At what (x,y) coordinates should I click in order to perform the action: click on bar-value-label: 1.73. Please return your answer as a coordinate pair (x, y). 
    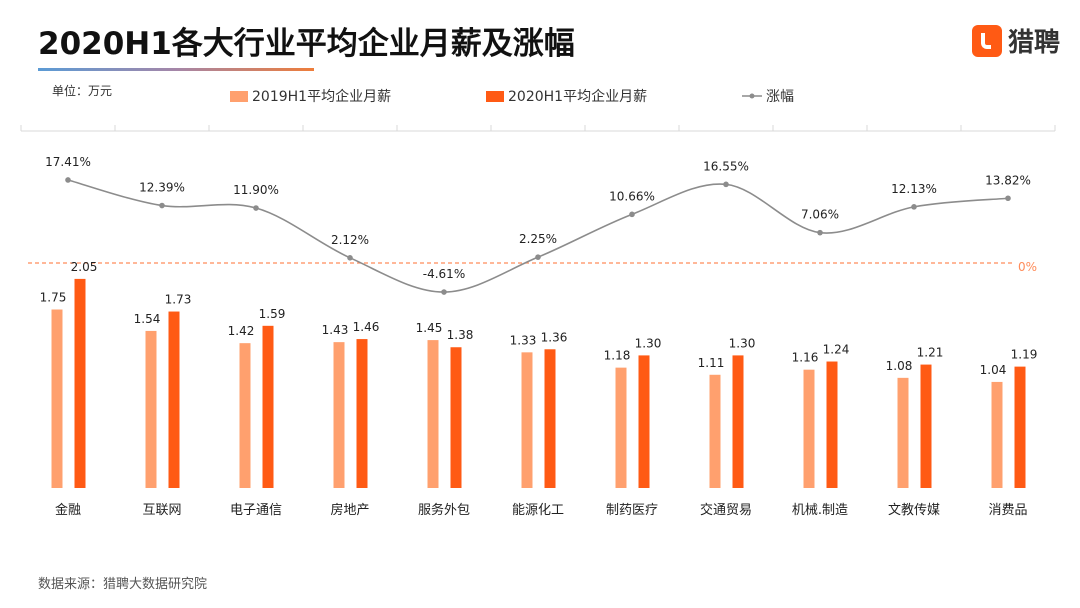
    Looking at the image, I should click on (178, 300).